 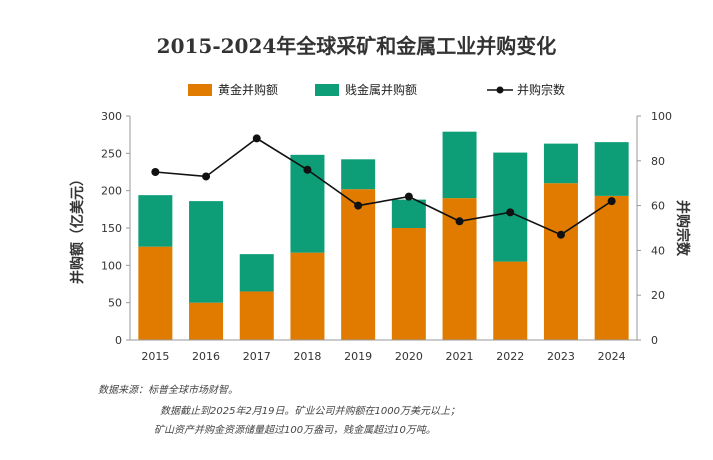 I want to click on left-tick-label: 100, so click(x=111, y=265).